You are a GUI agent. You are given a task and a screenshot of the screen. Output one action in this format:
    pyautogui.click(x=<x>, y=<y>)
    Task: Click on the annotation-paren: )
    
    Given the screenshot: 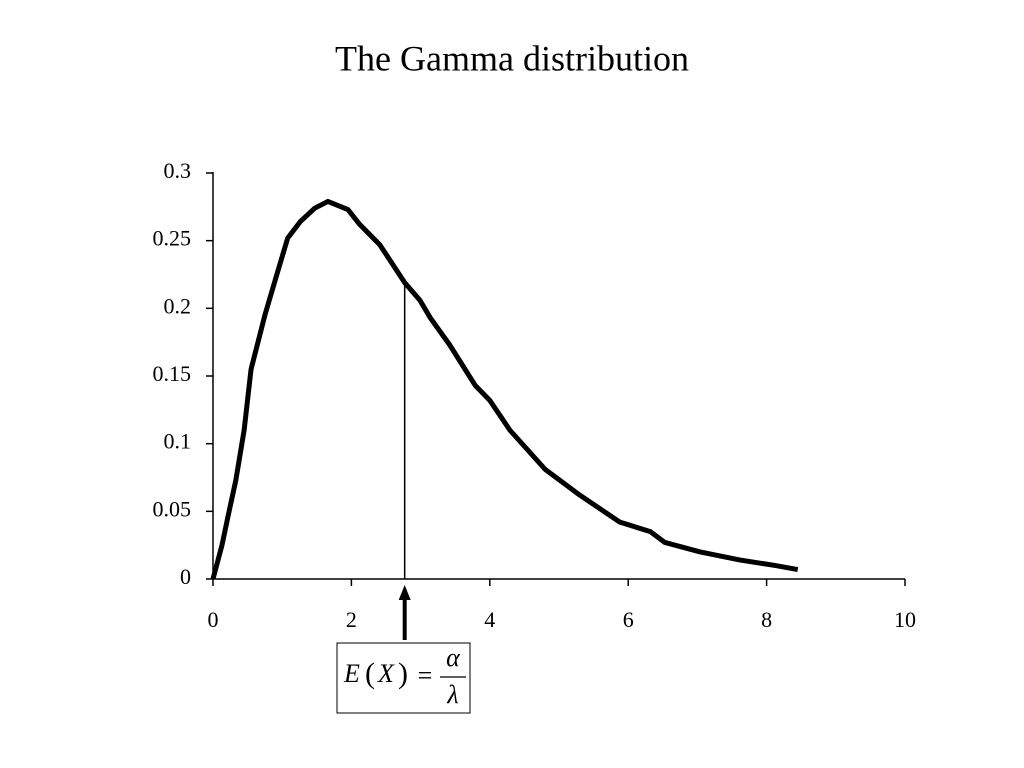 What is the action you would take?
    pyautogui.click(x=403, y=673)
    